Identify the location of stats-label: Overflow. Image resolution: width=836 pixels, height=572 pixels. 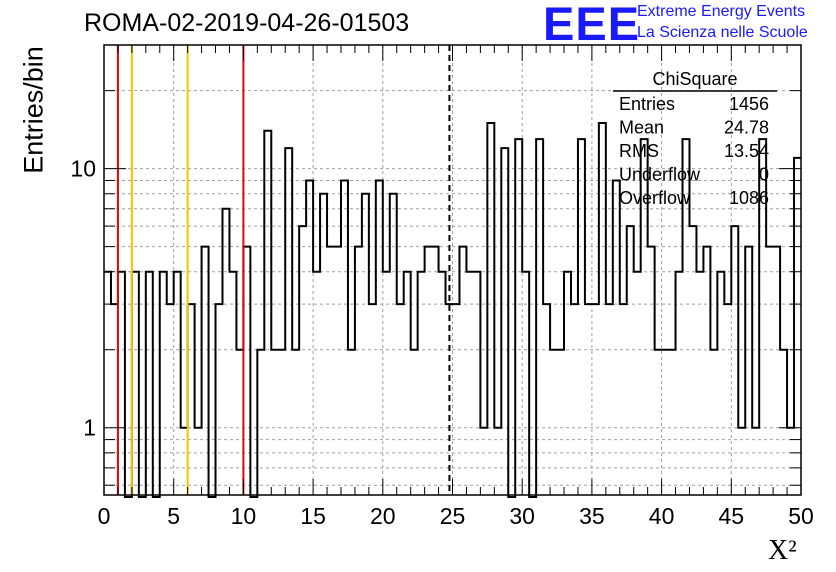
(655, 198).